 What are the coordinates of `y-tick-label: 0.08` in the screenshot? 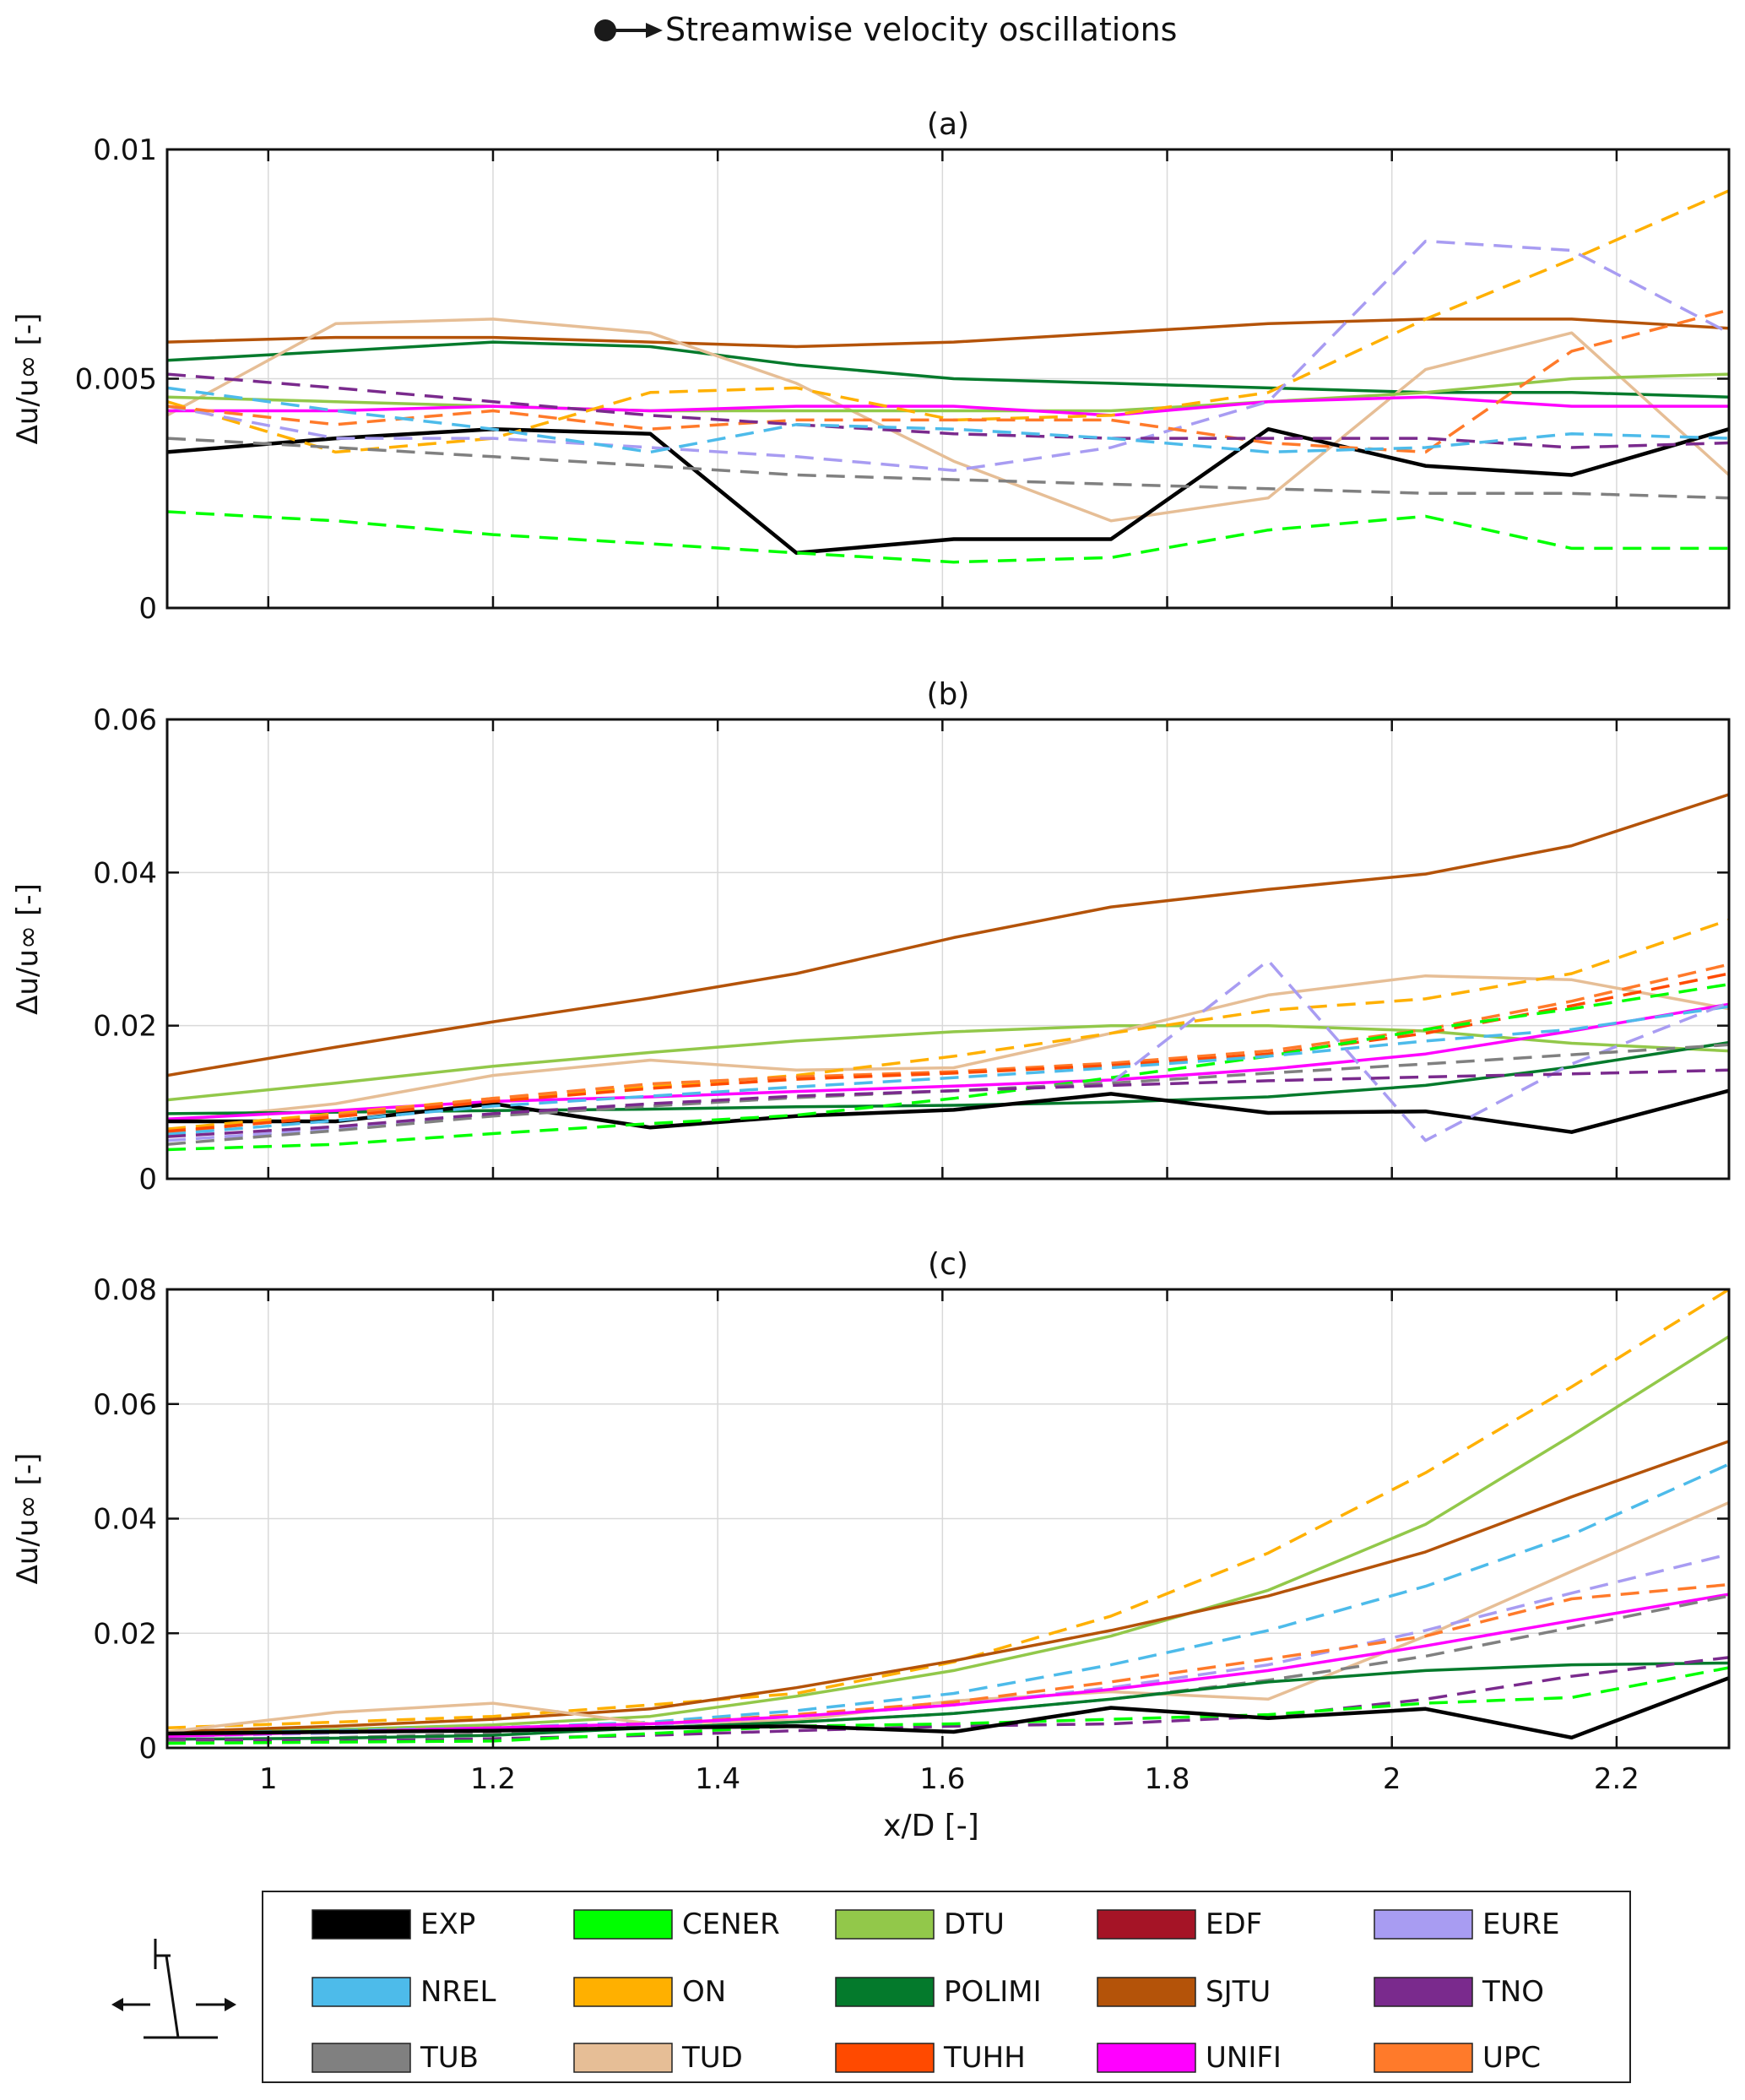 It's located at (125, 1290).